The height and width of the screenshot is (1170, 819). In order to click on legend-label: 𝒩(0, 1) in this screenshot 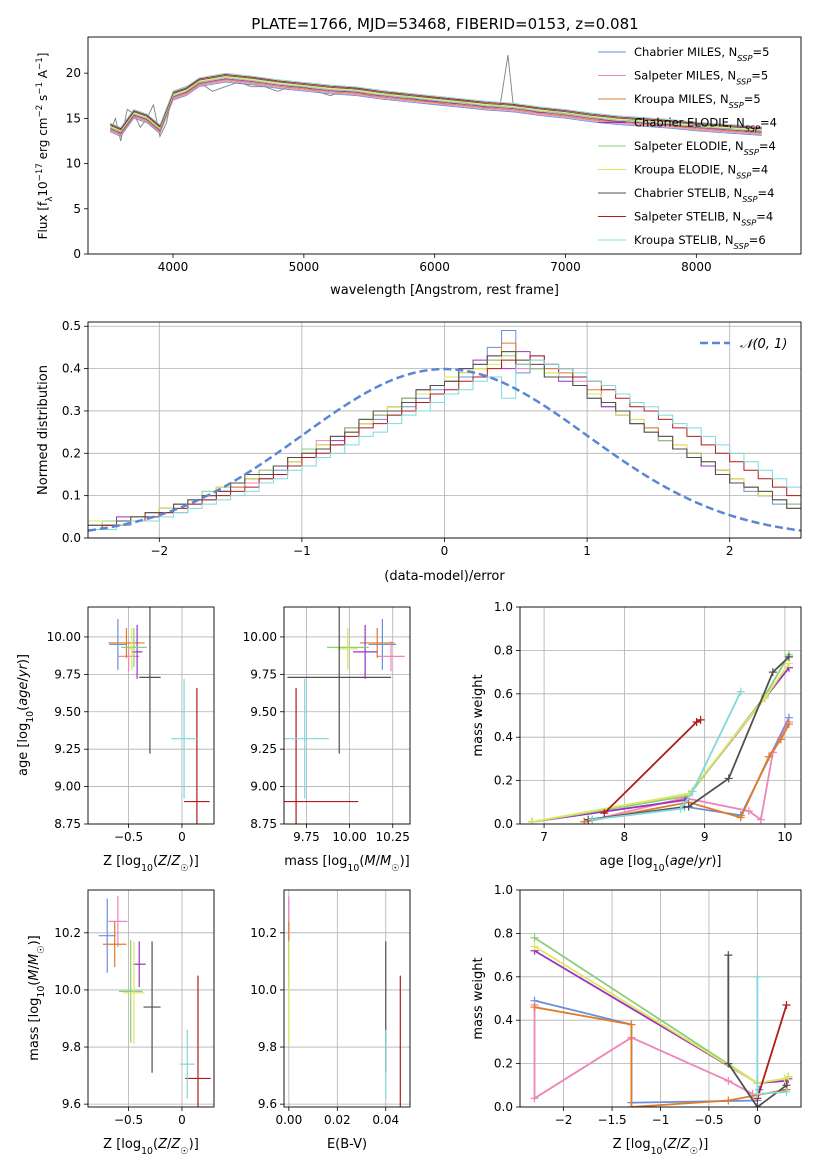, I will do `click(763, 344)`.